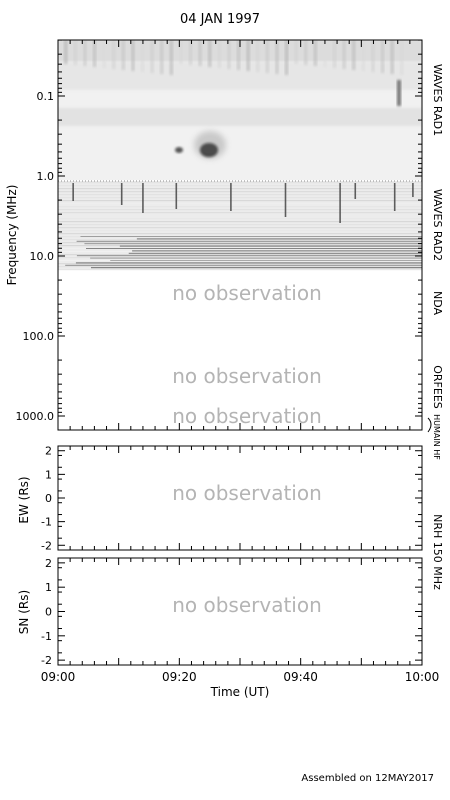  What do you see at coordinates (437, 225) in the screenshot?
I see `label-waves-rad2: WAVES RAD2` at bounding box center [437, 225].